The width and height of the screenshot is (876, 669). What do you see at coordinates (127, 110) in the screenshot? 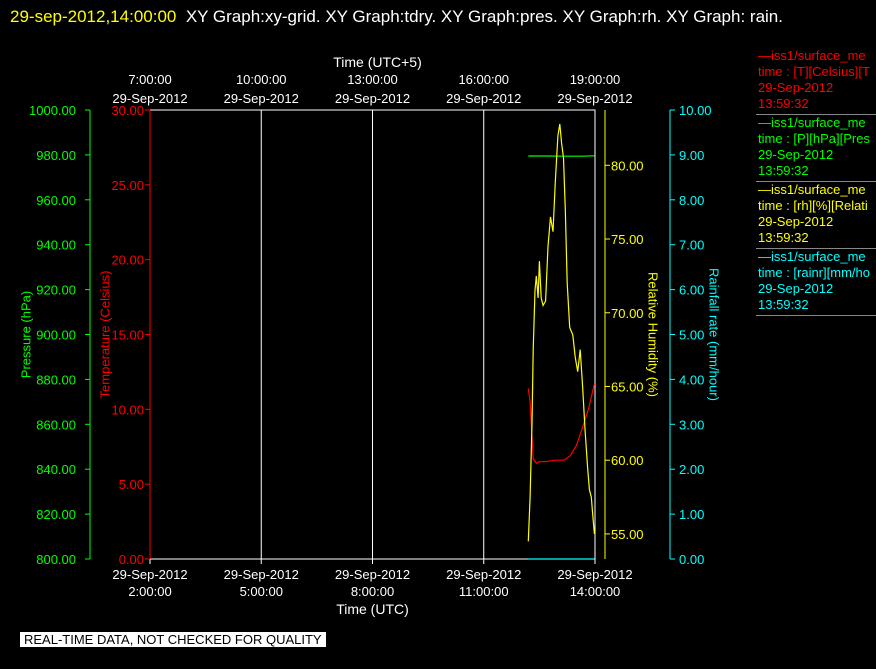
I see `temperature-tick-label: 30.00` at bounding box center [127, 110].